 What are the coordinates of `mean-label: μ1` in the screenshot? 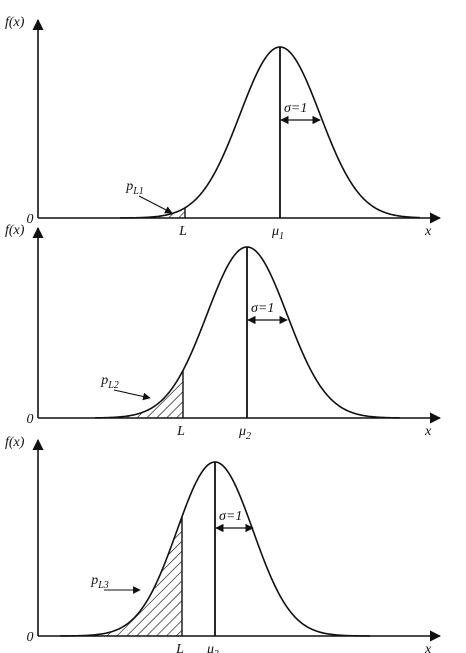 It's located at (277, 233).